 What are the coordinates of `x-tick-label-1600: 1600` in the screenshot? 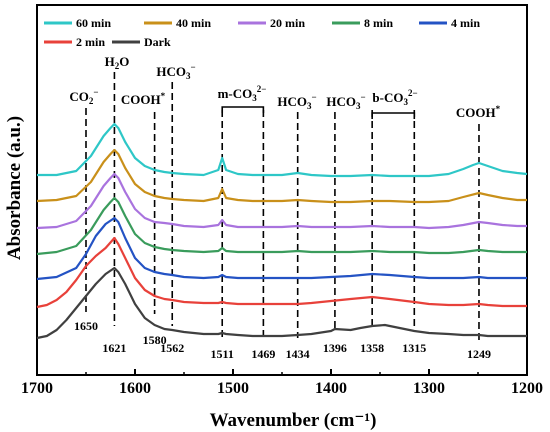 It's located at (135, 388).